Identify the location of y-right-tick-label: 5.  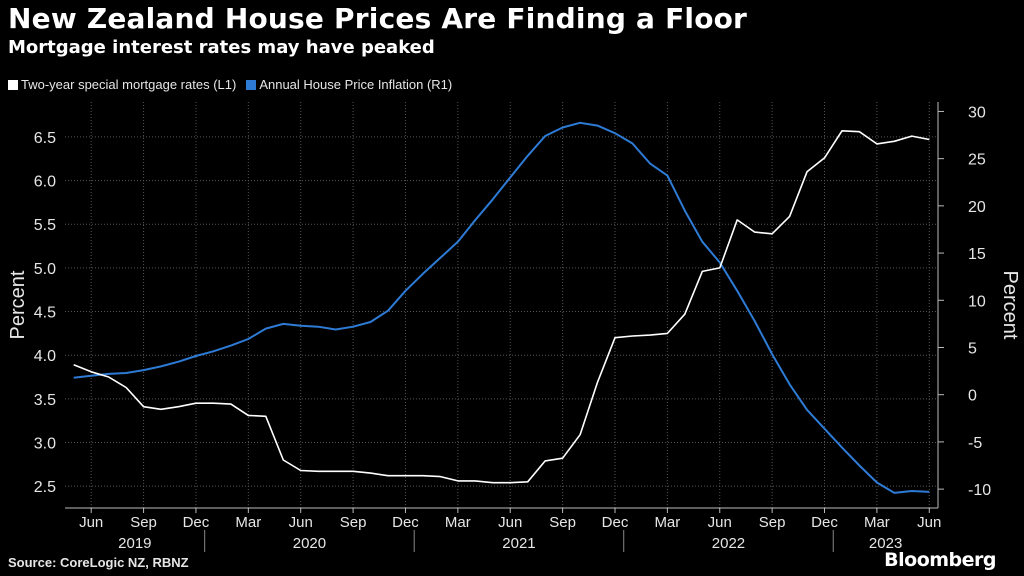
(972, 348).